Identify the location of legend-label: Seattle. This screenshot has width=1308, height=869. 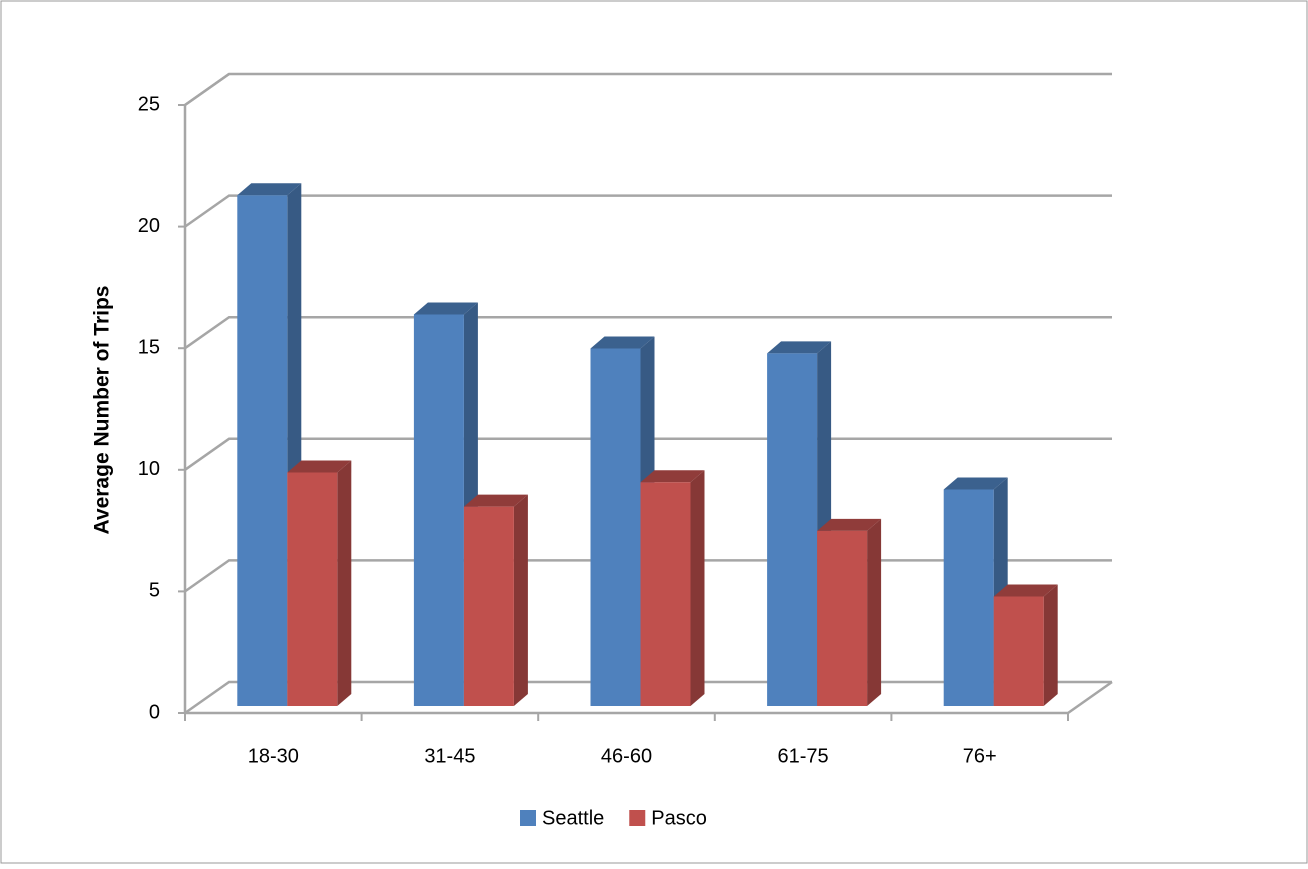
(573, 818).